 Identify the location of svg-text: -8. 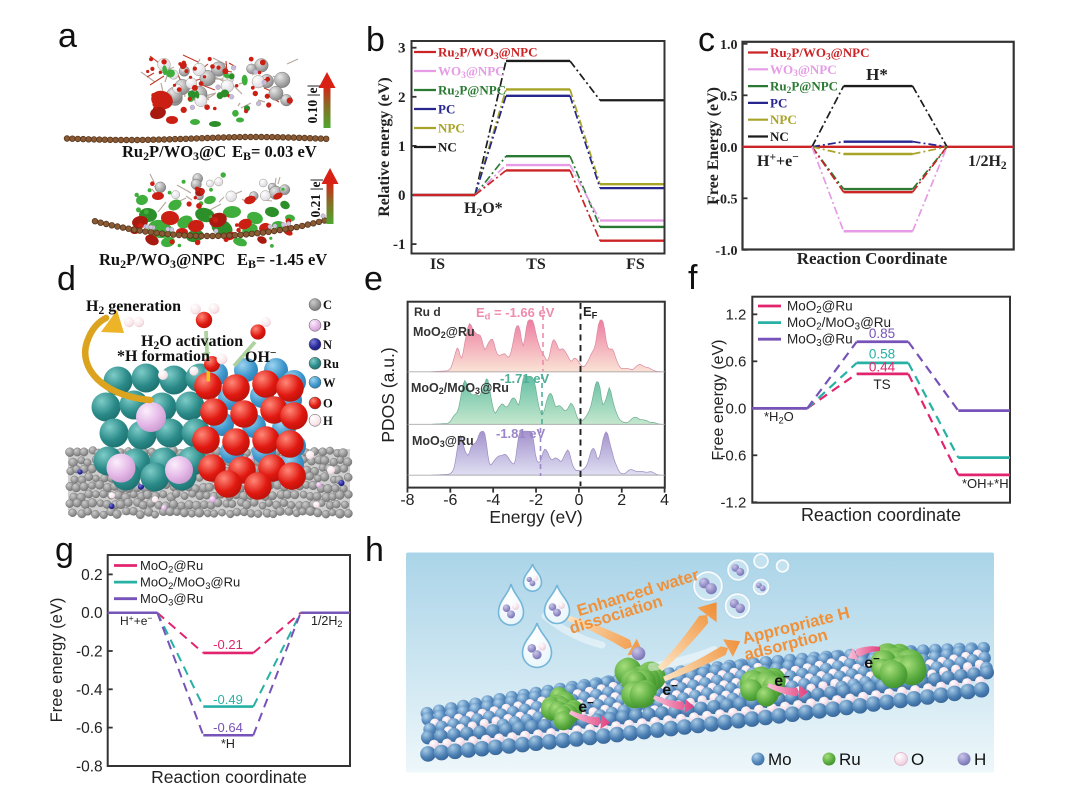
(407, 500).